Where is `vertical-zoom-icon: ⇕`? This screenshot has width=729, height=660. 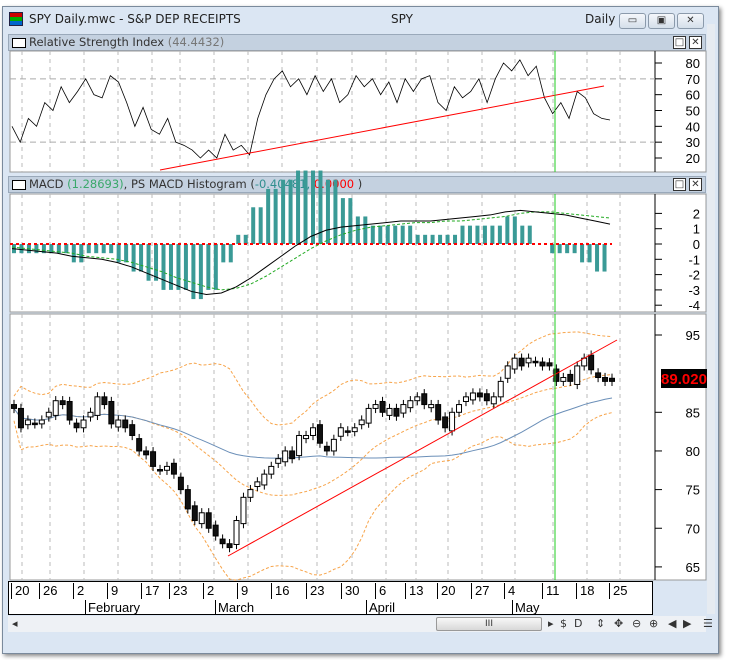
vertical-zoom-icon: ⇕ is located at coordinates (601, 623).